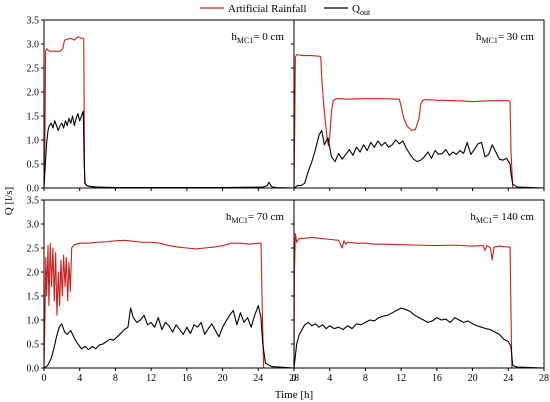 Image resolution: width=550 pixels, height=402 pixels. What do you see at coordinates (361, 10) in the screenshot?
I see `legend-label-qout: Qout` at bounding box center [361, 10].